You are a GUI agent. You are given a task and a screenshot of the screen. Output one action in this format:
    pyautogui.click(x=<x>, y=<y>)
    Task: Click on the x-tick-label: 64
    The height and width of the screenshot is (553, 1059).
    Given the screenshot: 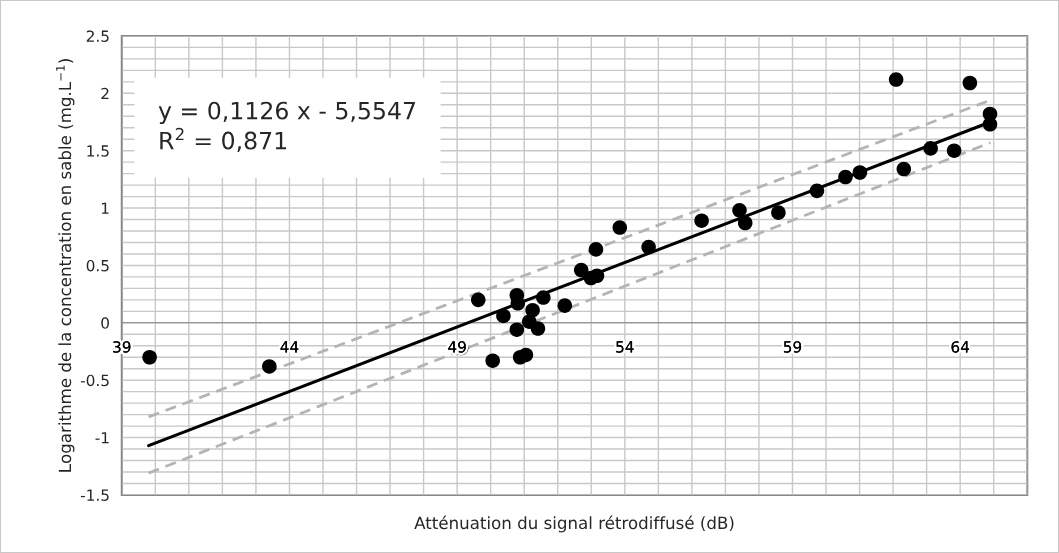 What is the action you would take?
    pyautogui.click(x=960, y=347)
    